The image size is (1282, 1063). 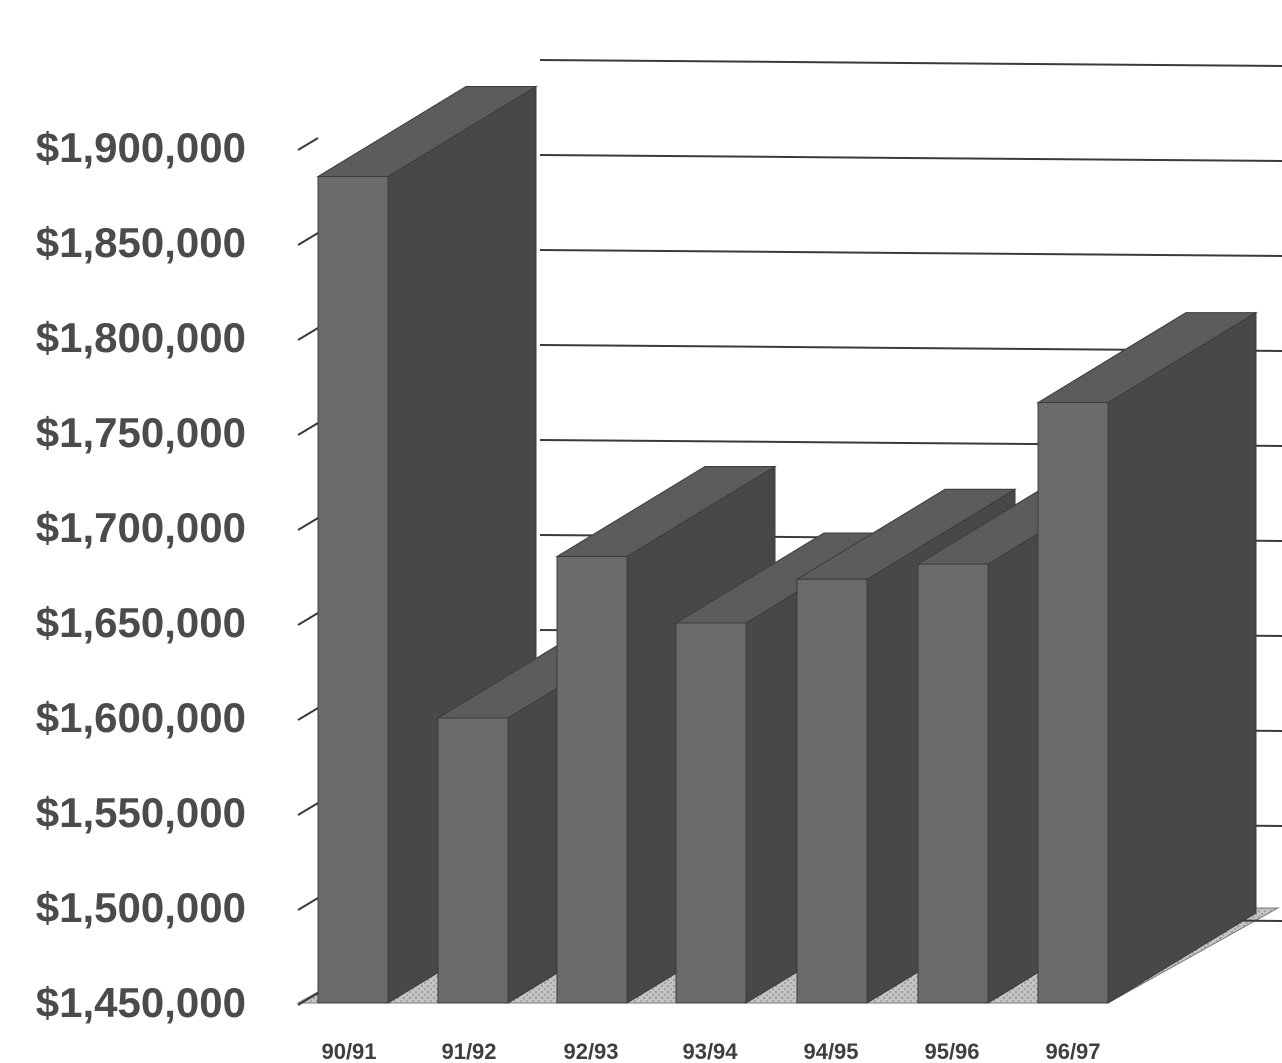 What do you see at coordinates (141, 907) in the screenshot?
I see `y-tick-label: $1,500,000` at bounding box center [141, 907].